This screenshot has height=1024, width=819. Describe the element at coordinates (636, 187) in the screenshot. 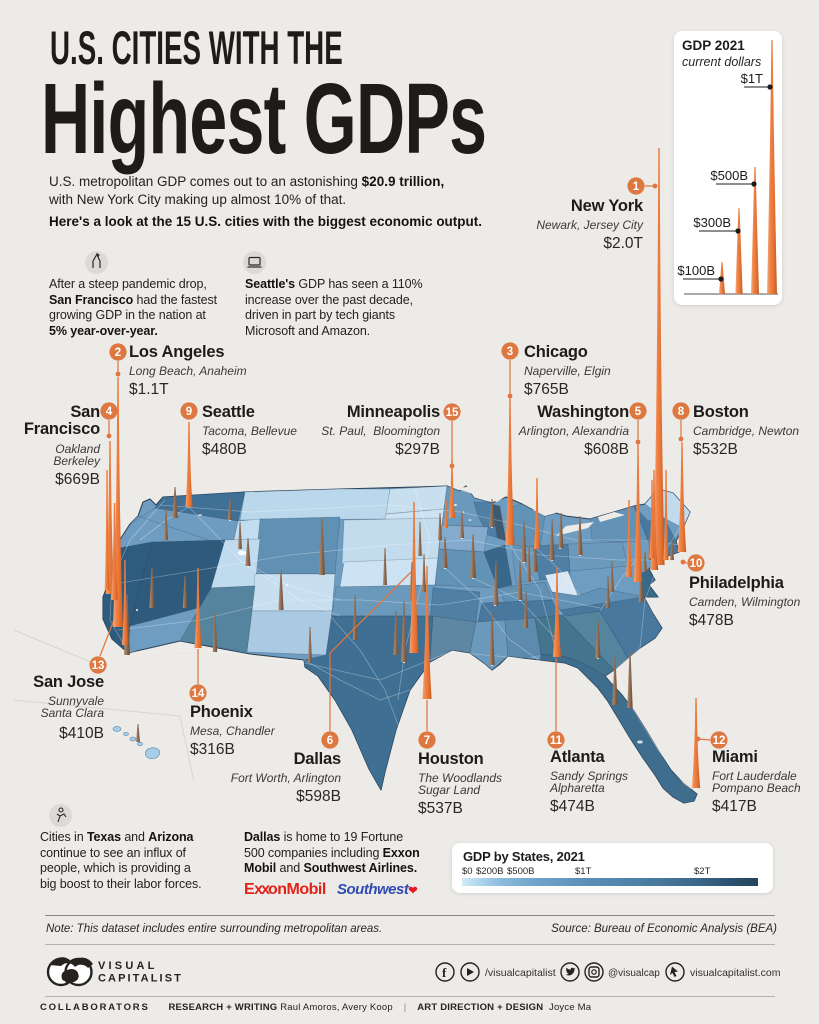

I see `svg-text: 1` at that location.